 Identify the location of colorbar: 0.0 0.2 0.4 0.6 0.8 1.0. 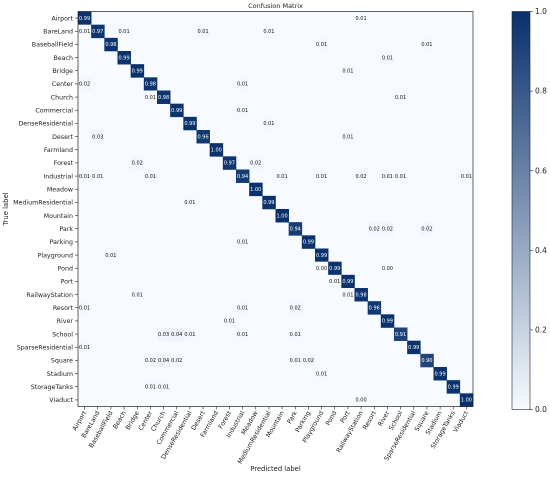
(529, 210).